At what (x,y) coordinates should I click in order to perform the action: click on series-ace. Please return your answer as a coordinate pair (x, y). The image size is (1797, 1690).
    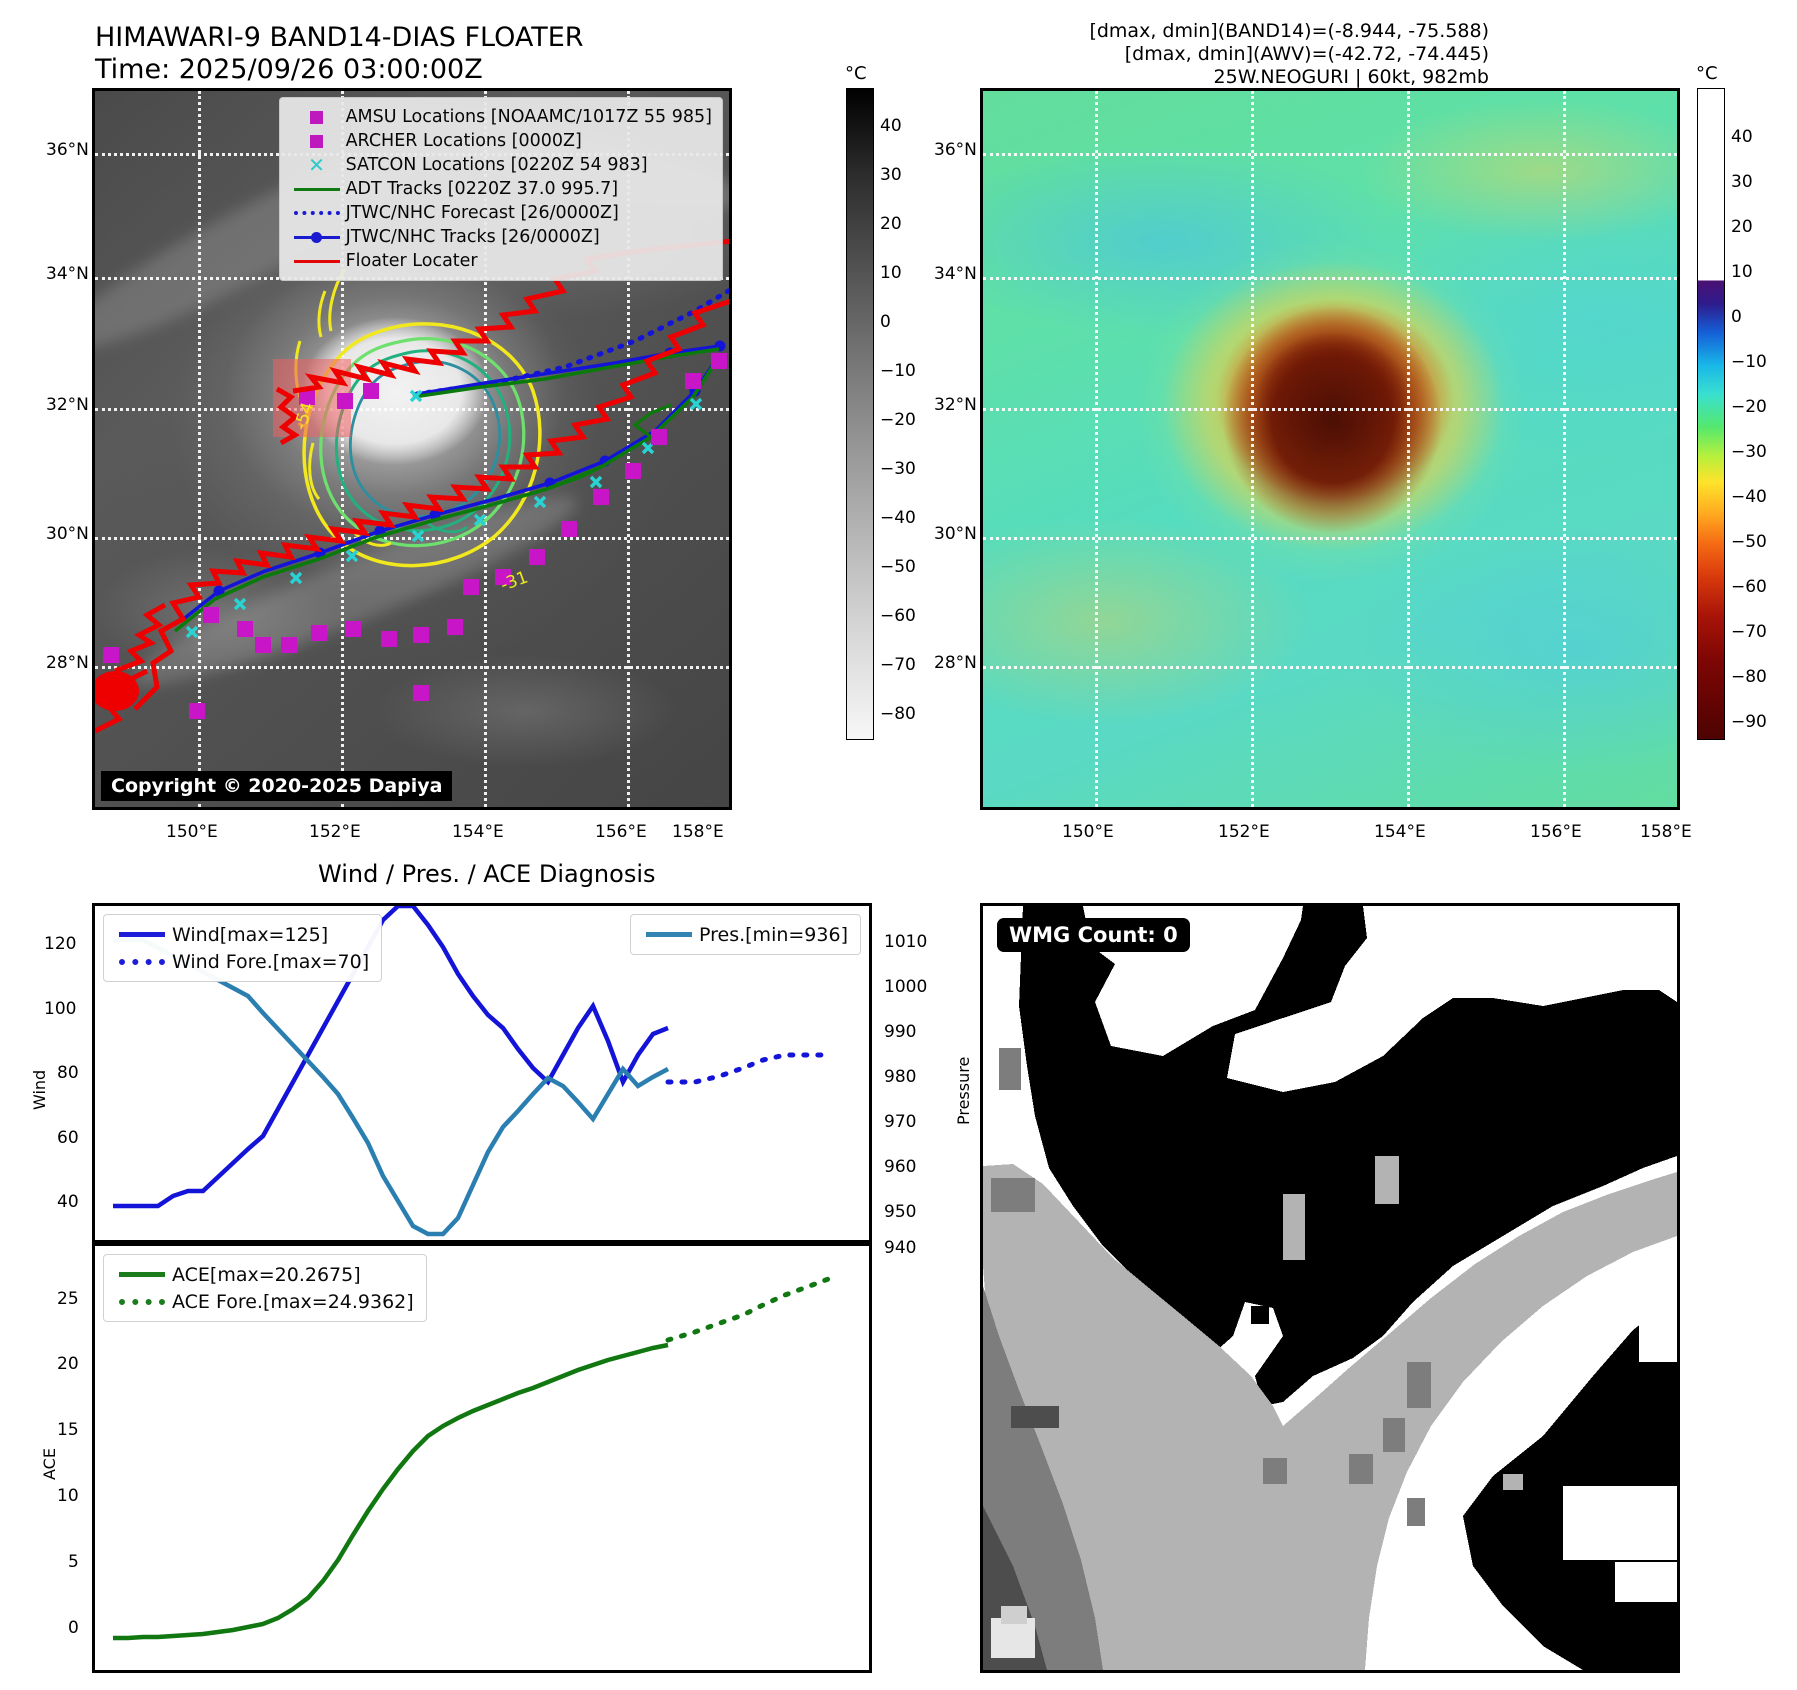
    Looking at the image, I should click on (391, 1491).